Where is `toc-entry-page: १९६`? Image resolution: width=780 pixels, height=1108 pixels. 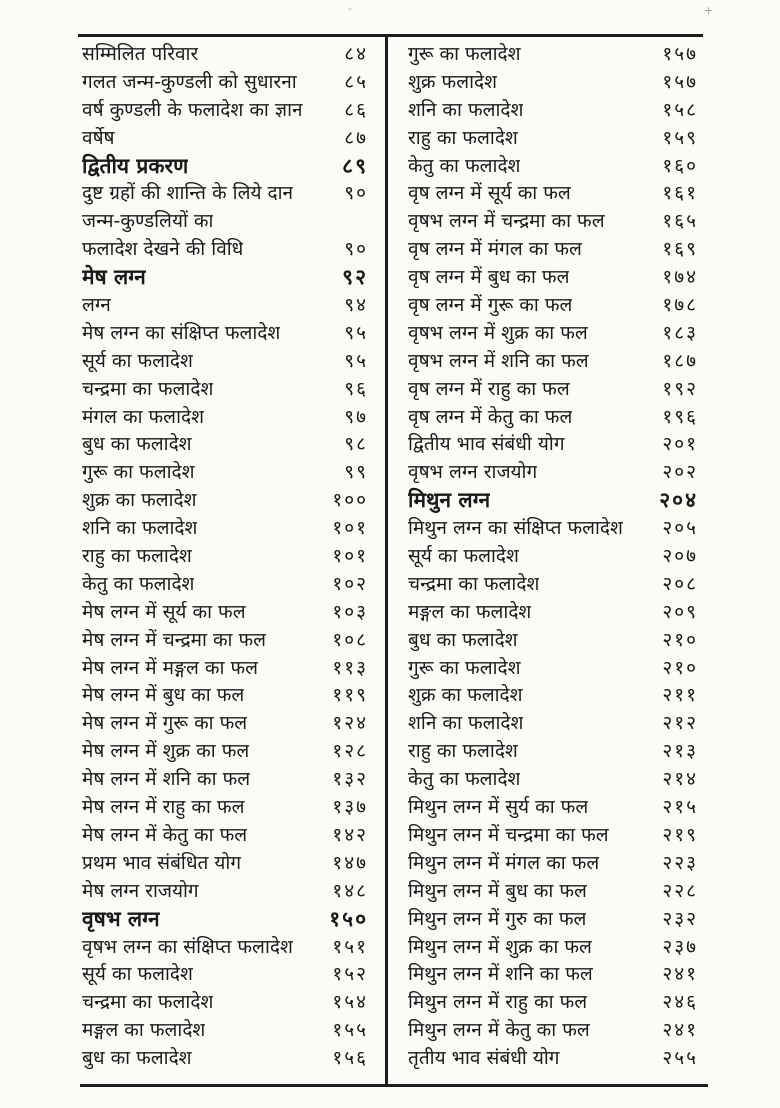 toc-entry-page: १९६ is located at coordinates (680, 416).